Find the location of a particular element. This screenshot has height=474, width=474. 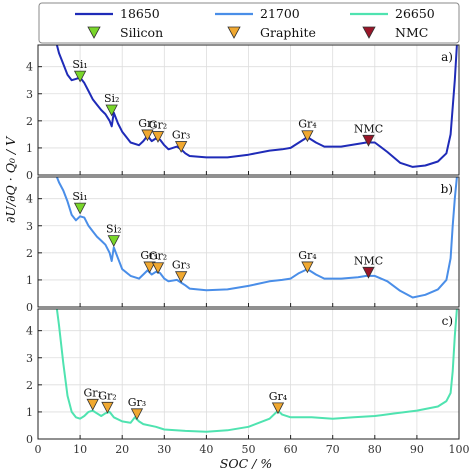

panel-label: b) is located at coordinates (447, 189).